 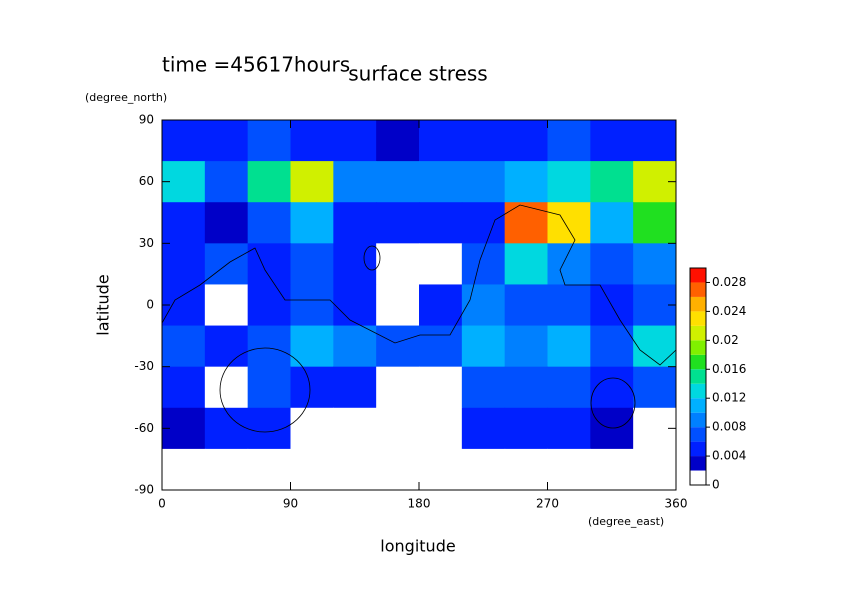 I want to click on x-unit: (degree_east), so click(x=626, y=521).